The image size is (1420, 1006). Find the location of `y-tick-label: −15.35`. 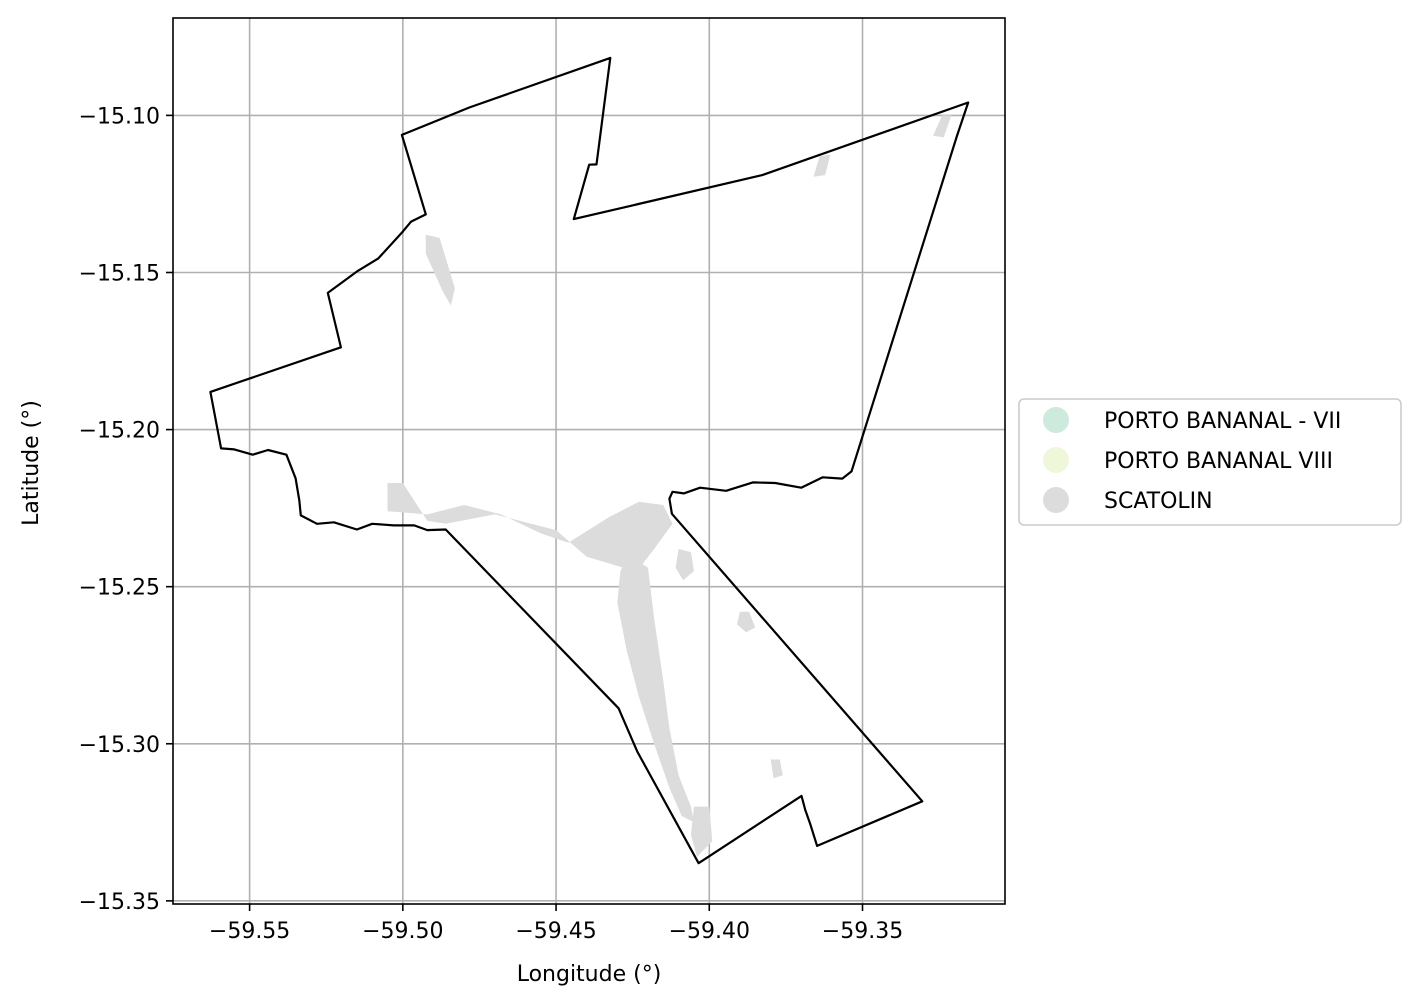

y-tick-label: −15.35 is located at coordinates (119, 902).